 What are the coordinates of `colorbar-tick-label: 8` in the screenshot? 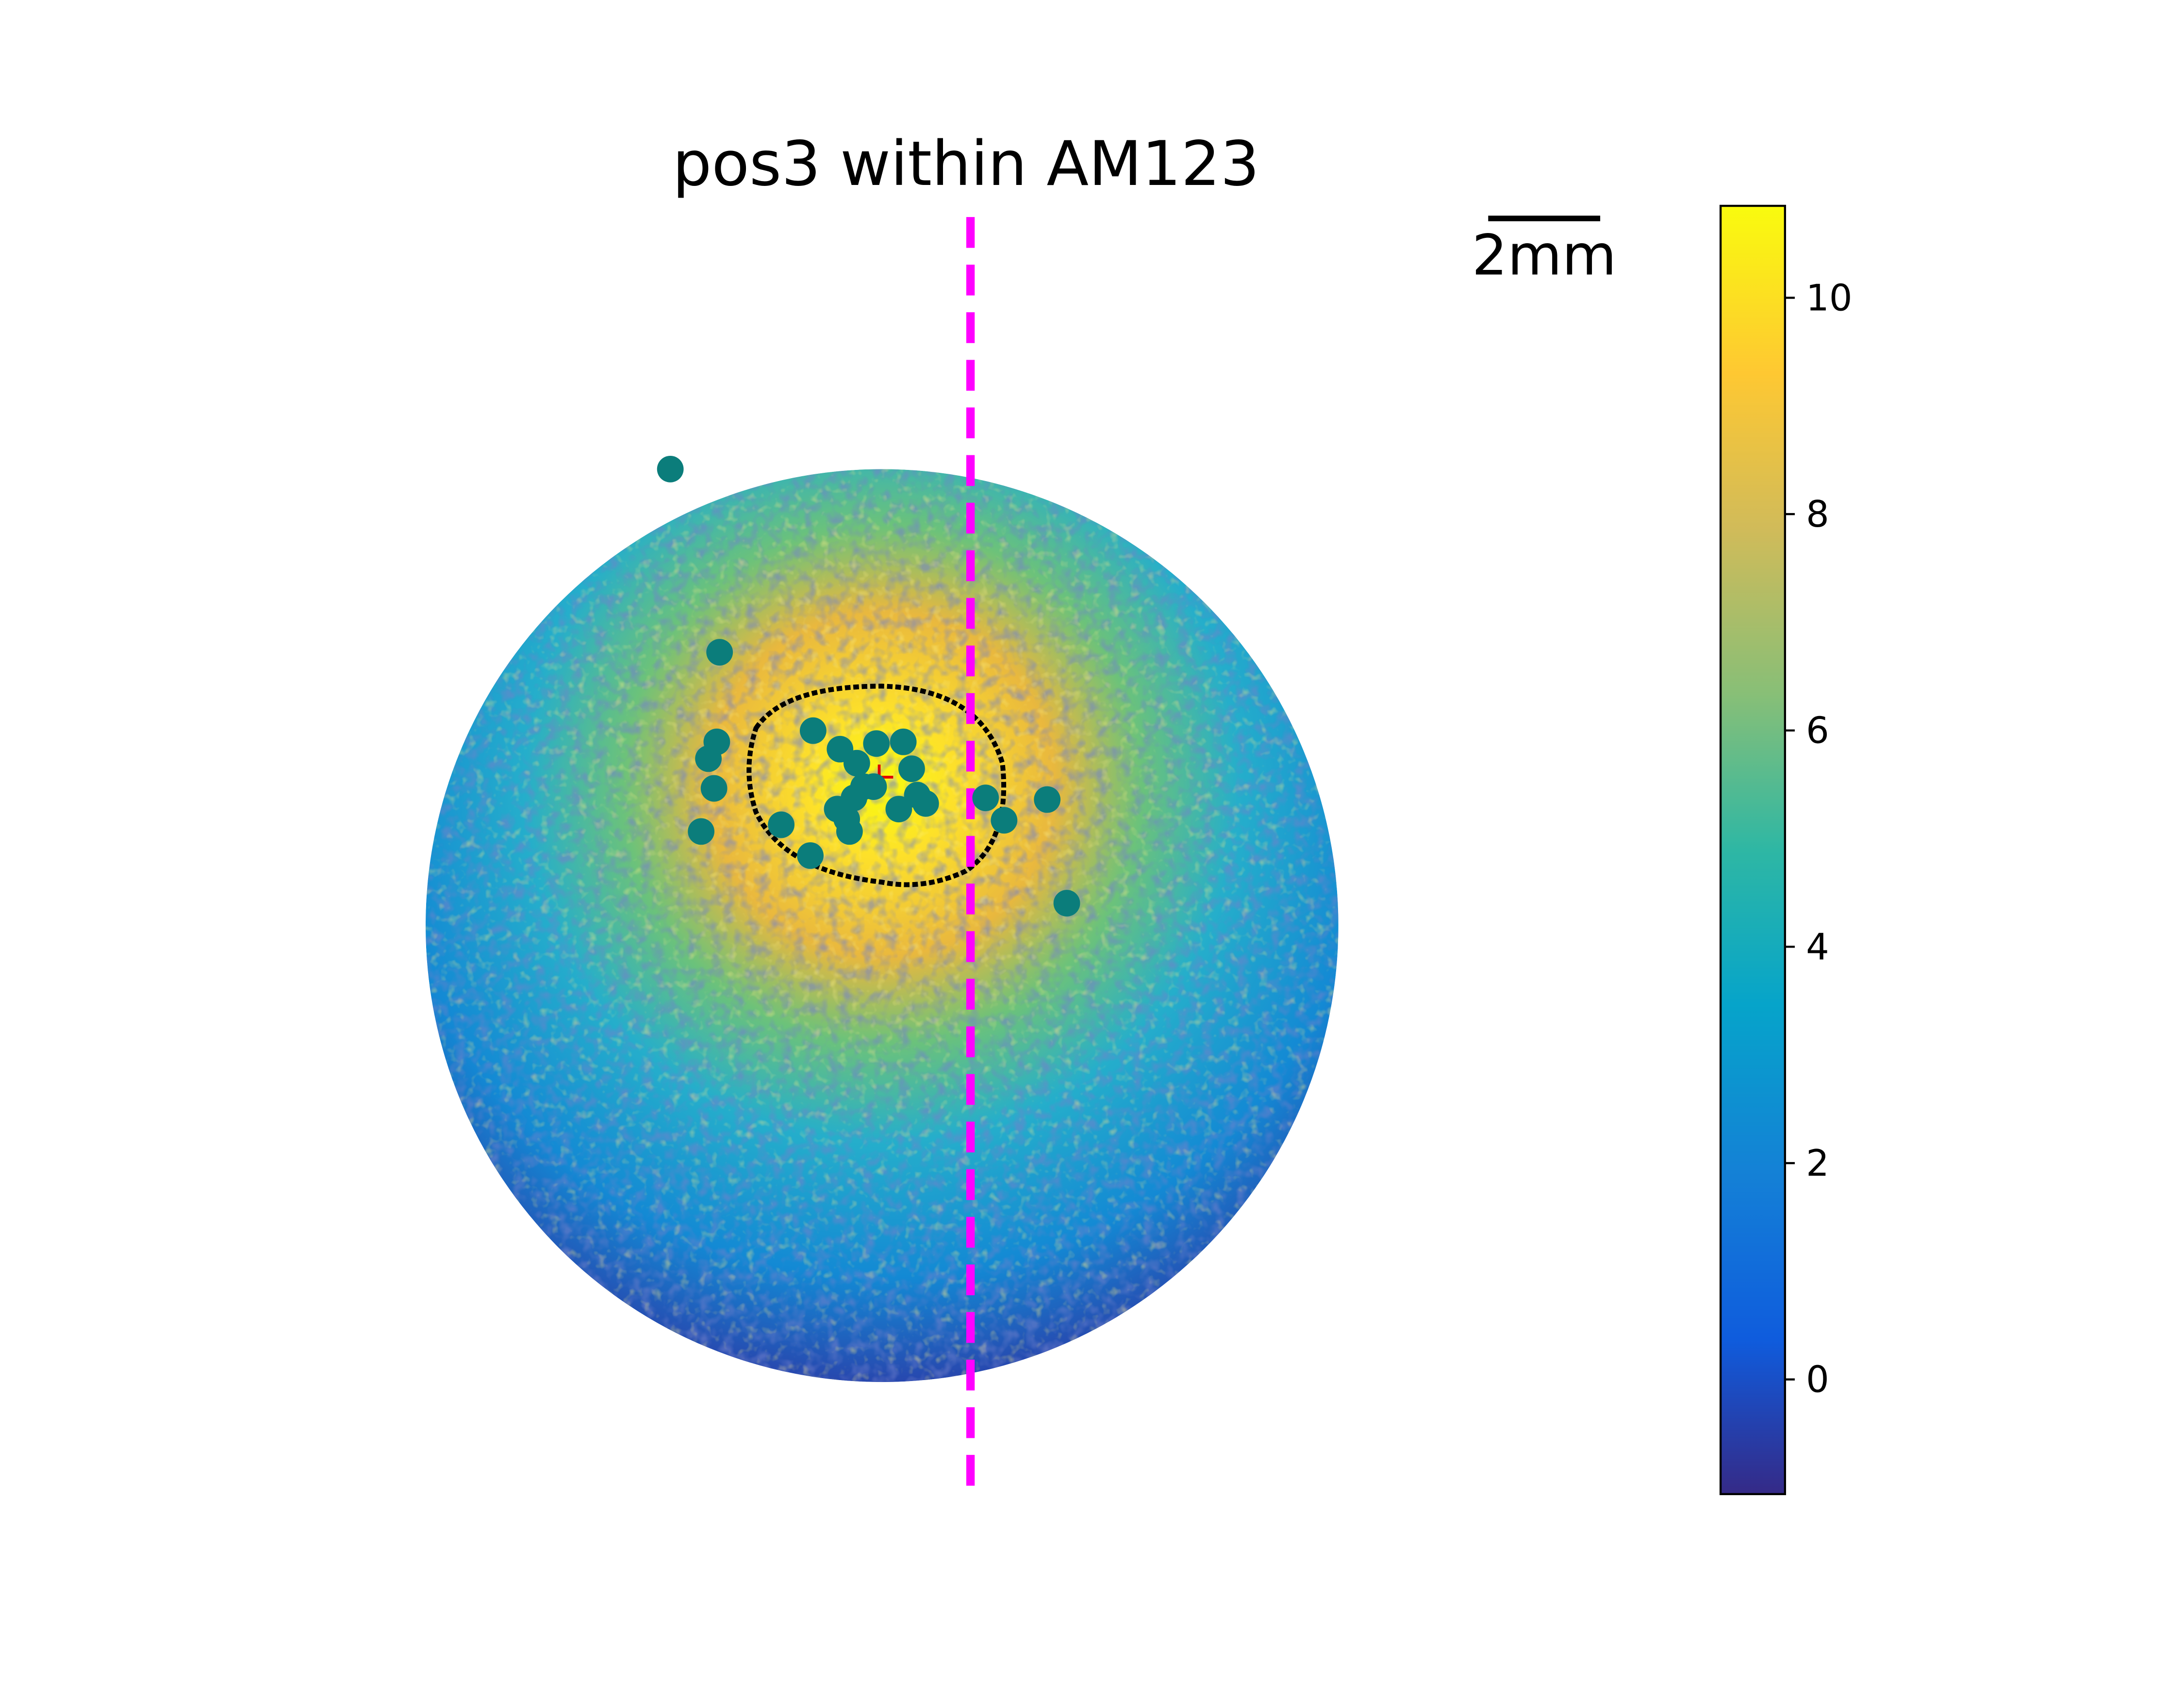 It's located at (1817, 514).